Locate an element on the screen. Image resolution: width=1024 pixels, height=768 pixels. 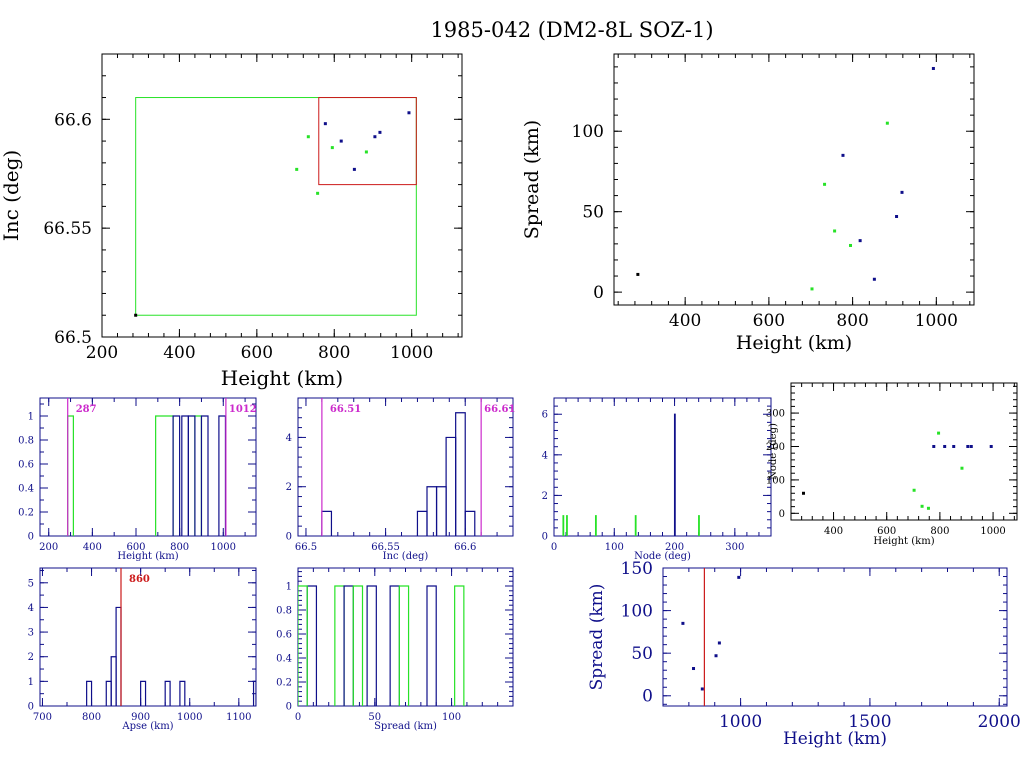
chart-inc-hist: 66.5 66.55 66.6 0 2 4 Inc (deg) 66.51 66.61 is located at coordinates (400, 479).